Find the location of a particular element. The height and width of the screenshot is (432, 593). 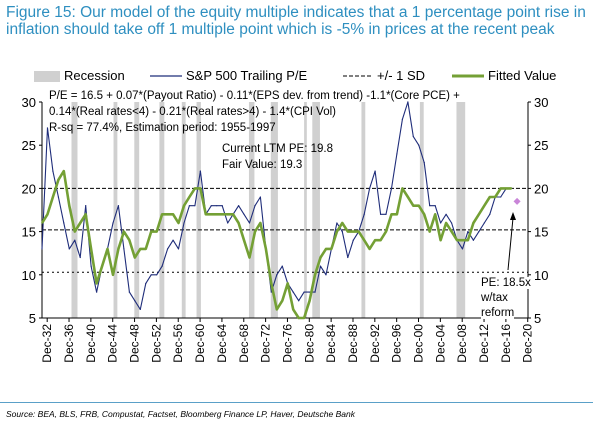

y-tick-label-left: 25 is located at coordinates (29, 145).